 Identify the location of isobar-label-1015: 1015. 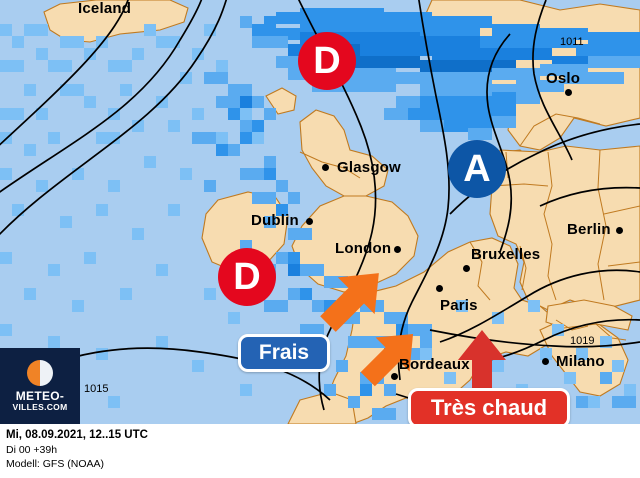
(96, 389).